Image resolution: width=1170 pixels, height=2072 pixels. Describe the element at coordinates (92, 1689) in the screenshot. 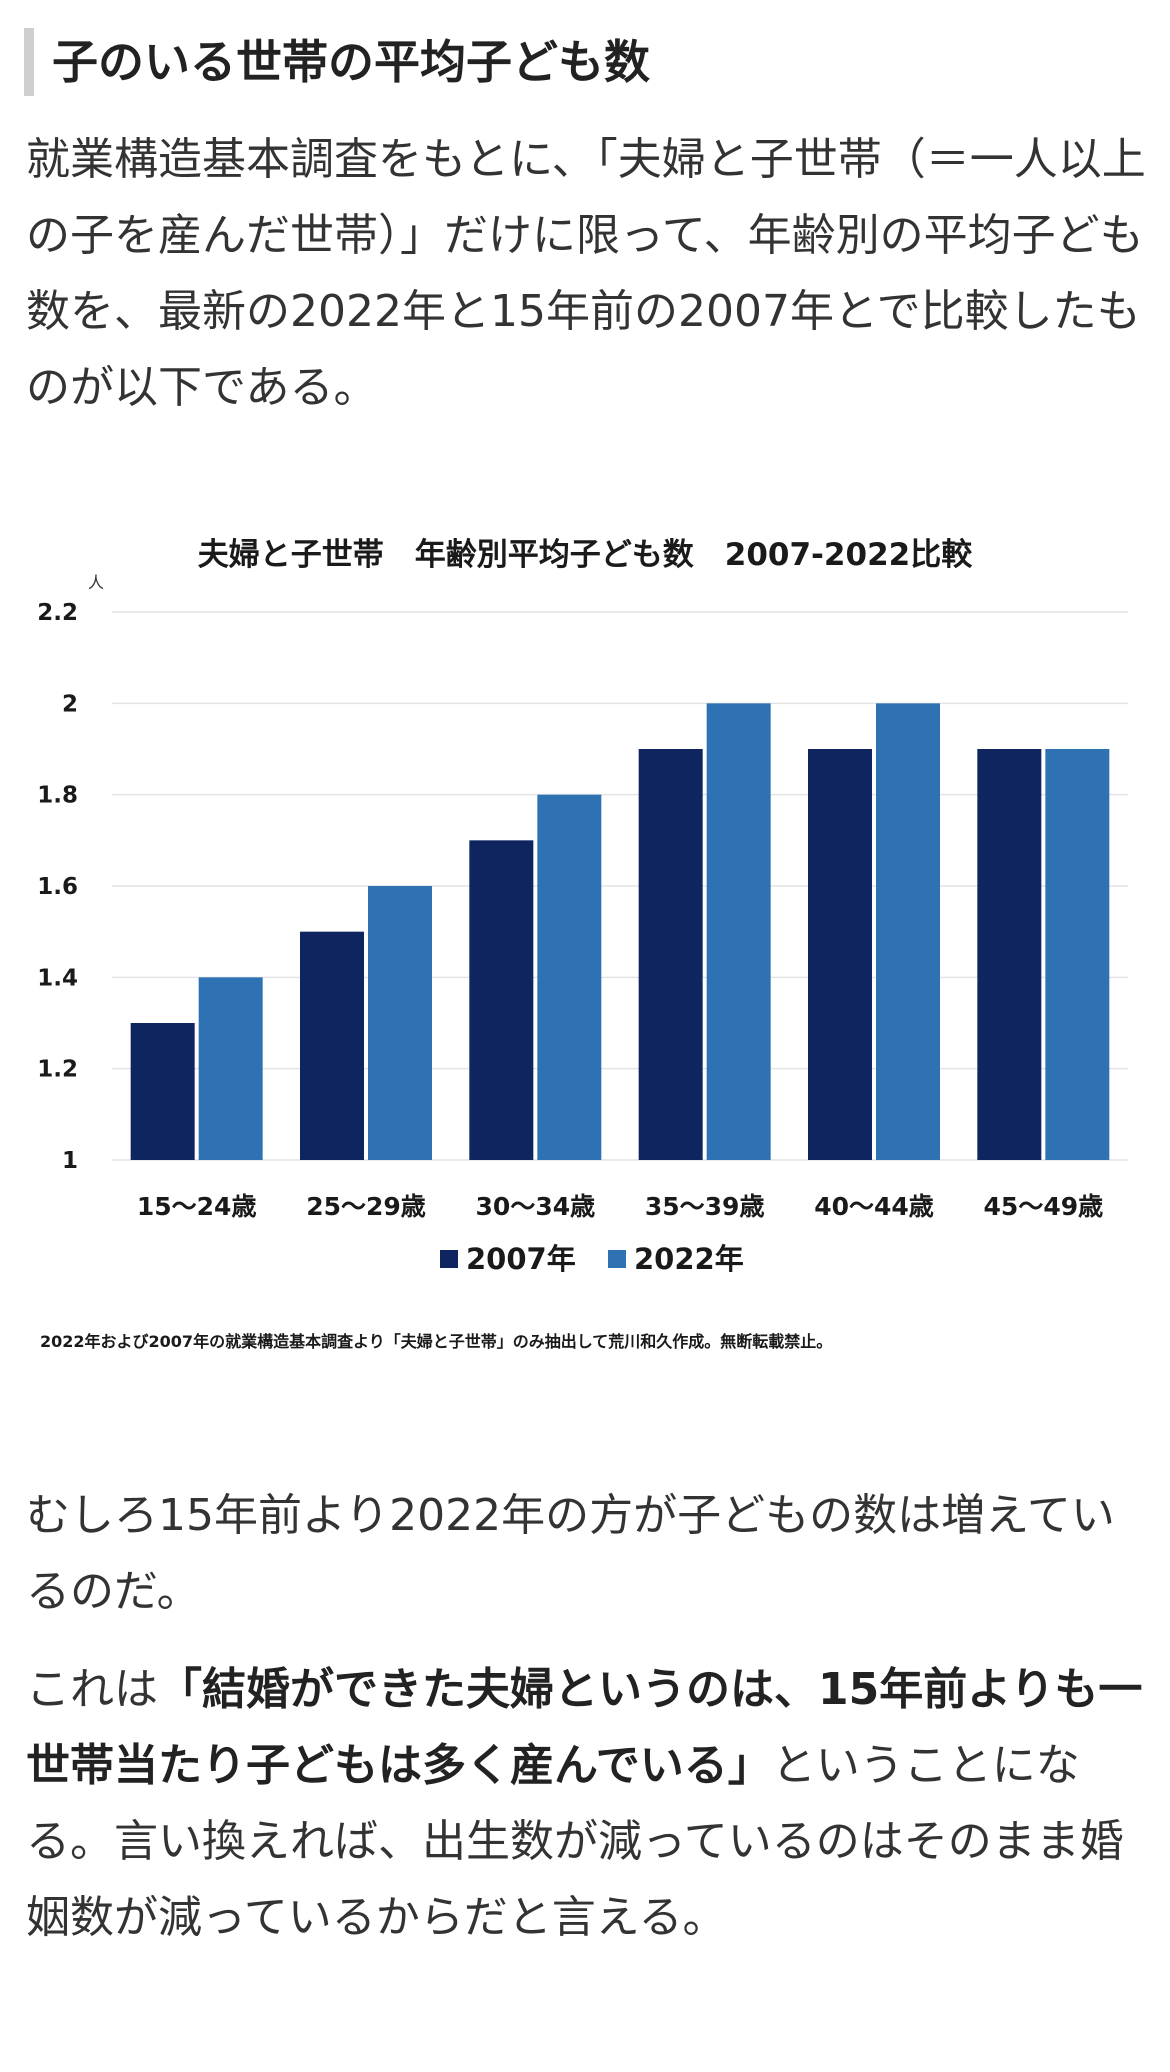

I see `conclusion-pre: これは` at that location.